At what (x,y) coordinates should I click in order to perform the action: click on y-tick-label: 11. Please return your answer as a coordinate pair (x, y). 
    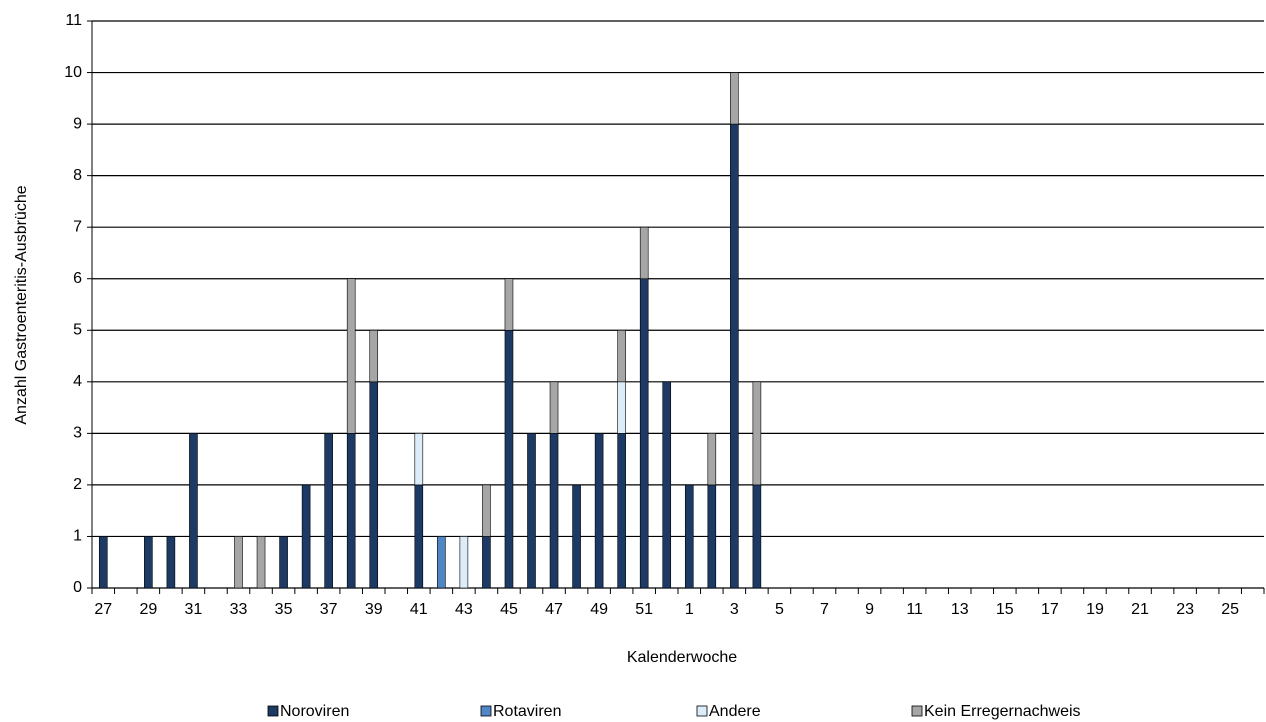
    Looking at the image, I should click on (73, 20).